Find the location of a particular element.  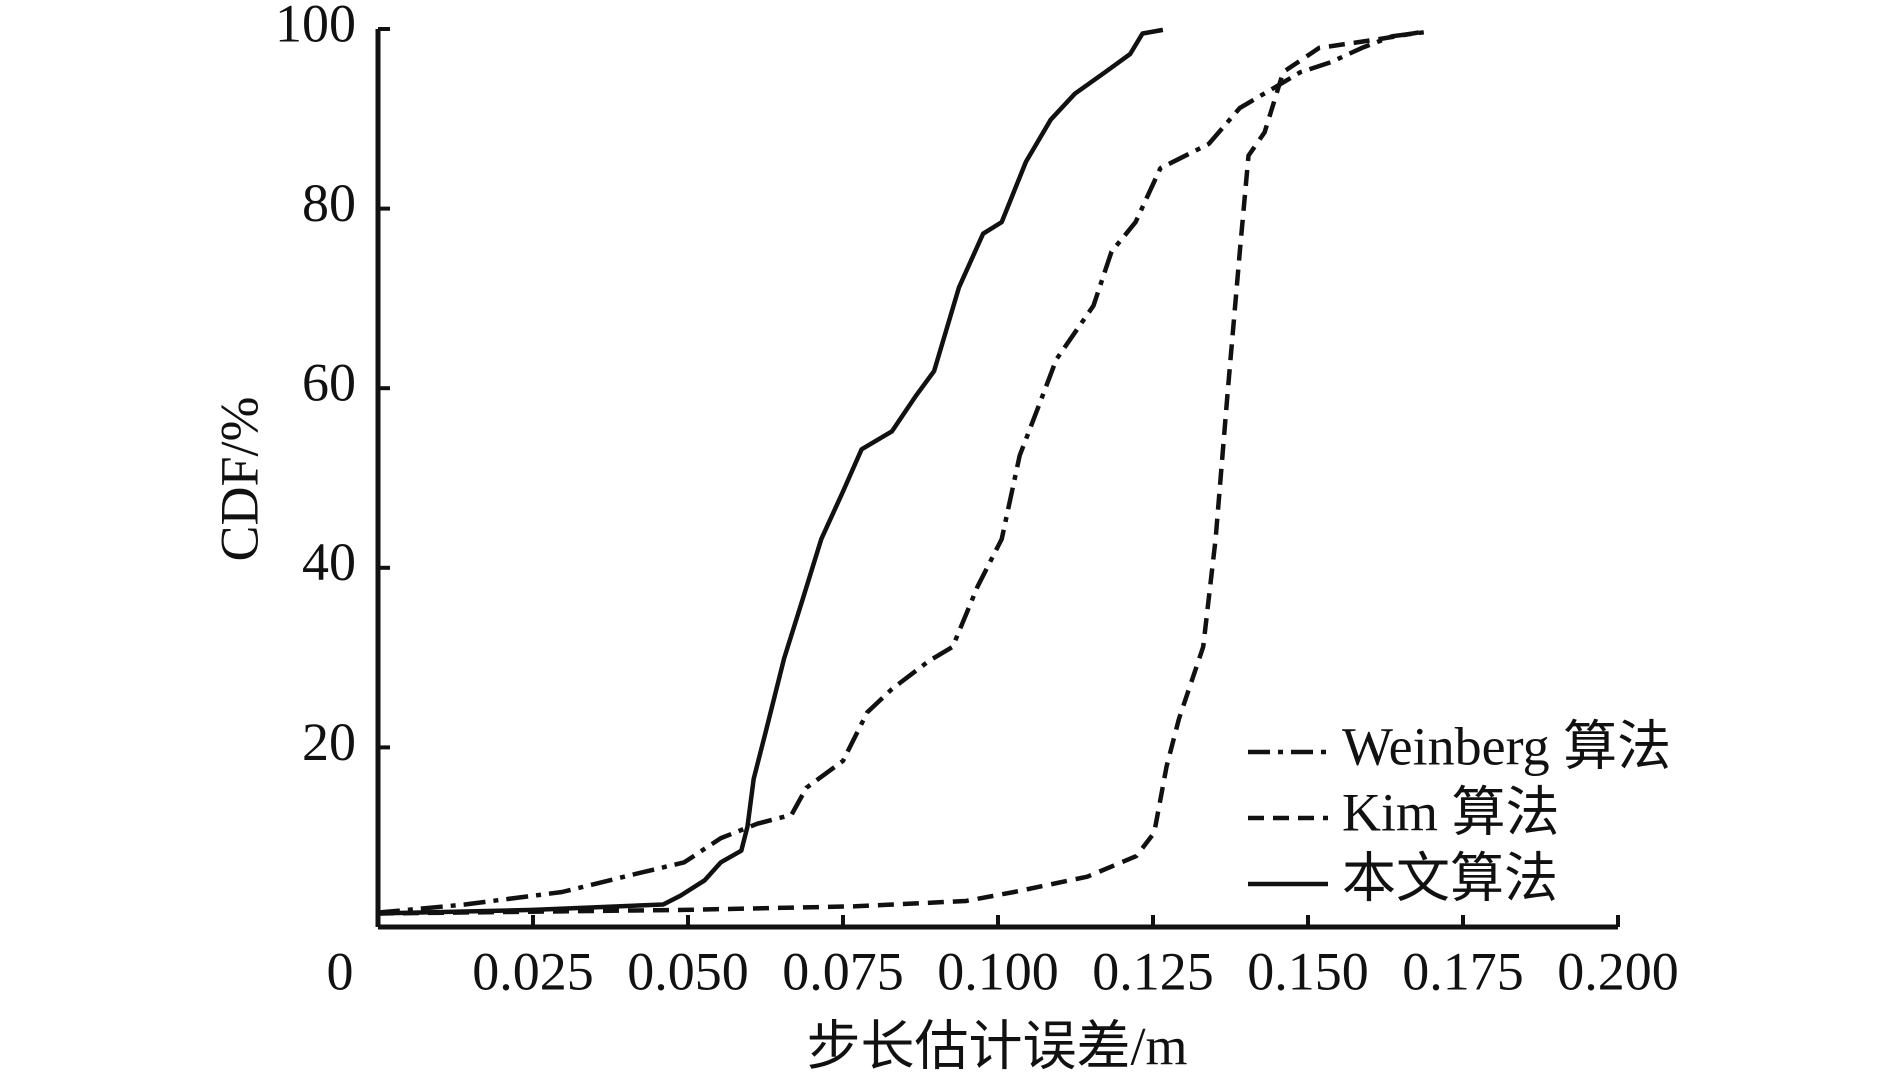

legend-label: Weinberg 算法 is located at coordinates (1506, 746).